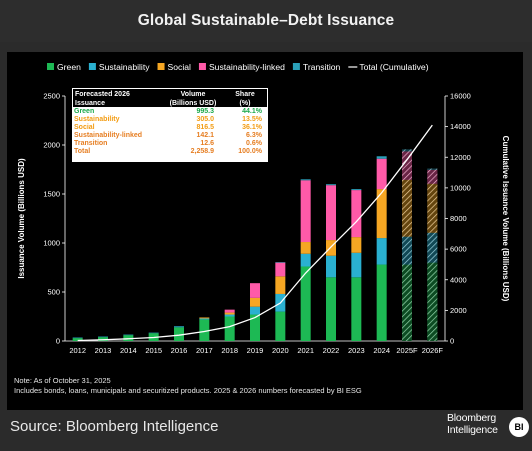 The width and height of the screenshot is (532, 451). I want to click on table-row: Green 995.3 44.1%, so click(170, 112).